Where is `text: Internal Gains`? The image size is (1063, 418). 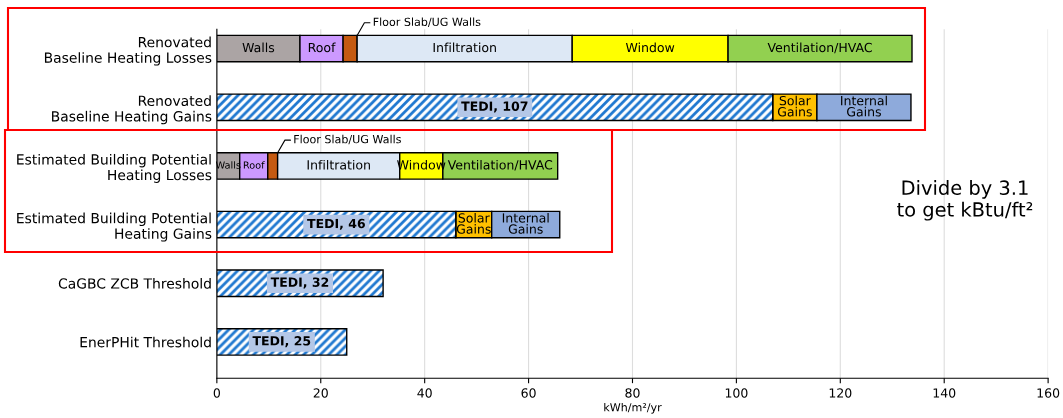
text: Internal Gains is located at coordinates (864, 106).